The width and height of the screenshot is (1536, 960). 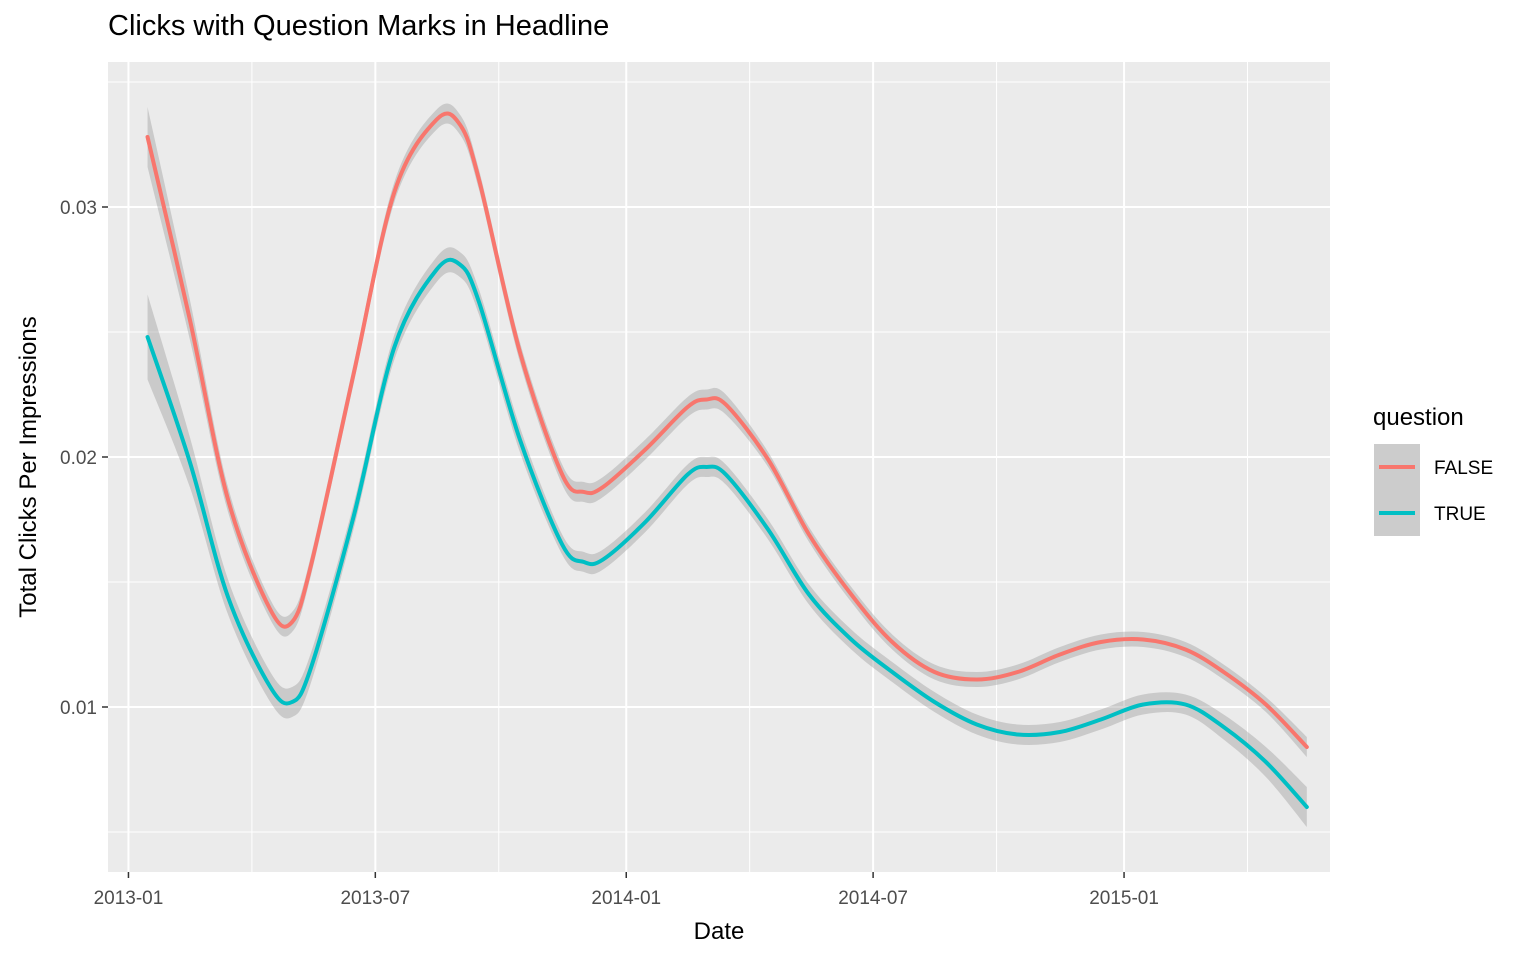 I want to click on x-tick-label: 2013-07, so click(x=375, y=898).